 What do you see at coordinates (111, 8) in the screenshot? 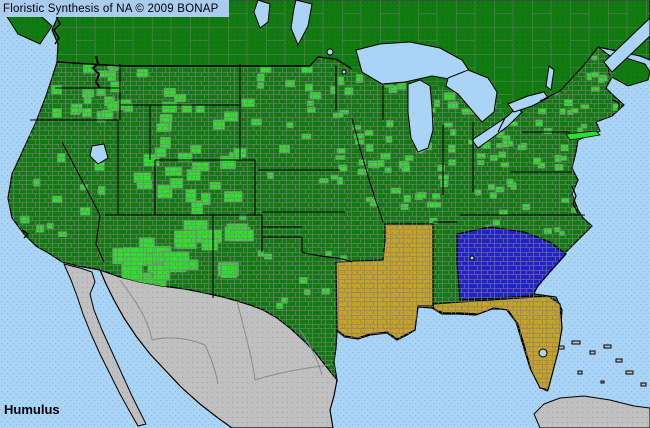
I see `map-title: Floristic Synthesis of NA © 2009 BONAP` at bounding box center [111, 8].